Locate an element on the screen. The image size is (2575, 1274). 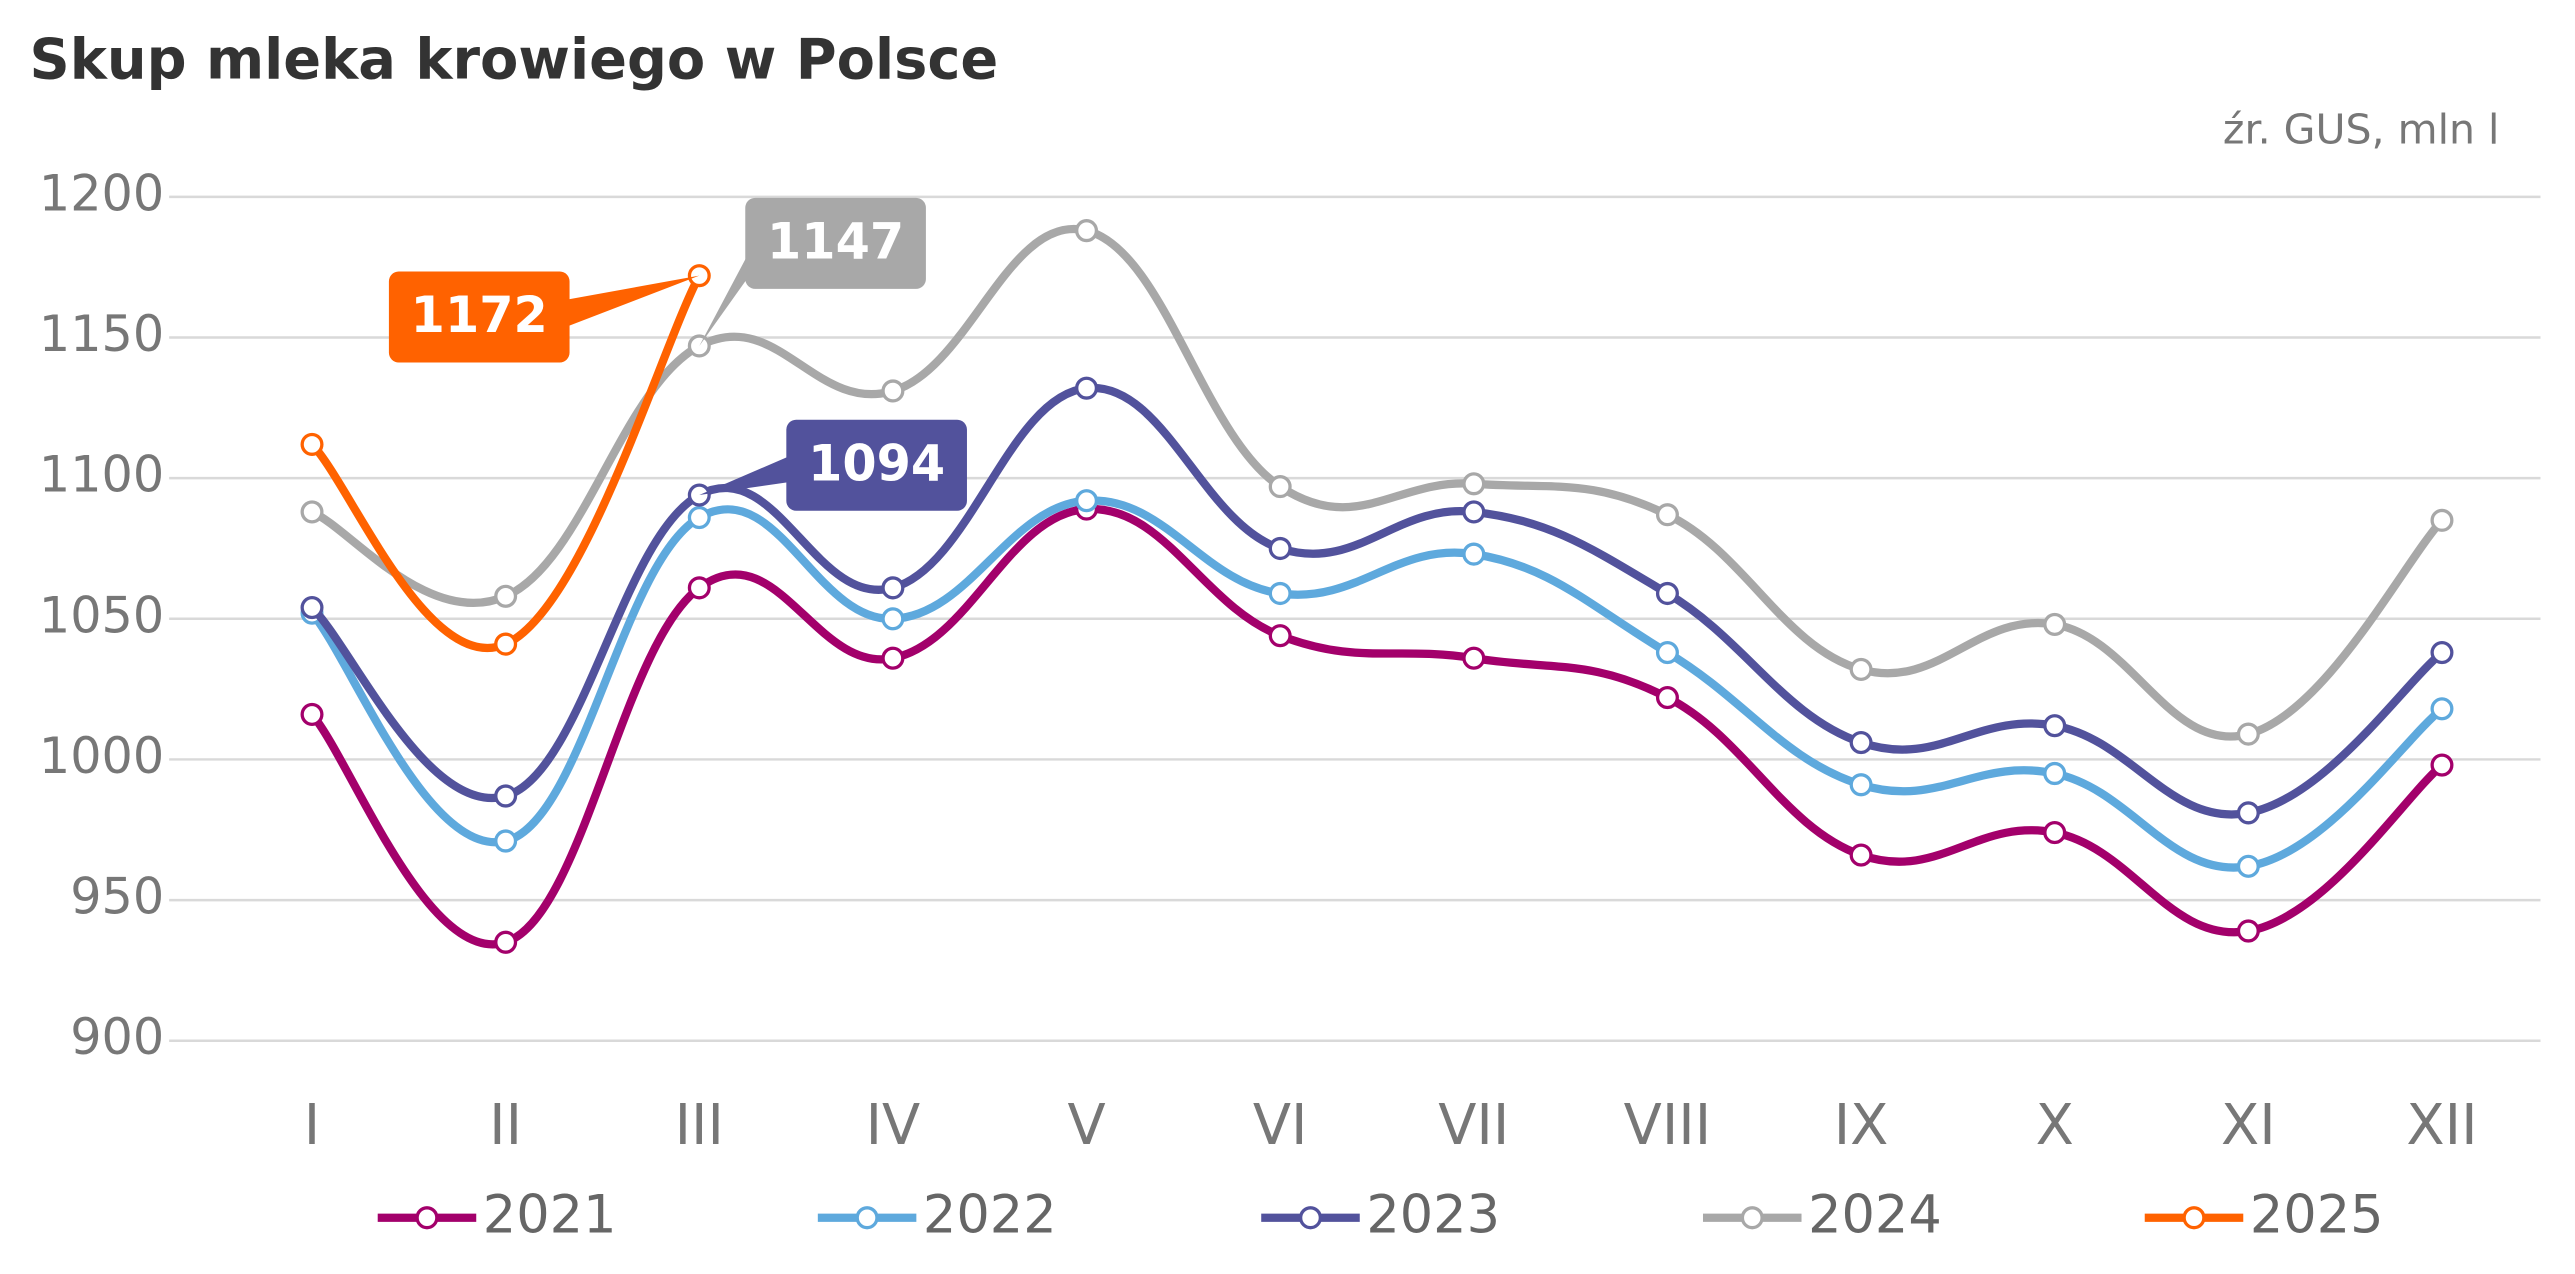
y-tick-label: 1200 is located at coordinates (101, 193).